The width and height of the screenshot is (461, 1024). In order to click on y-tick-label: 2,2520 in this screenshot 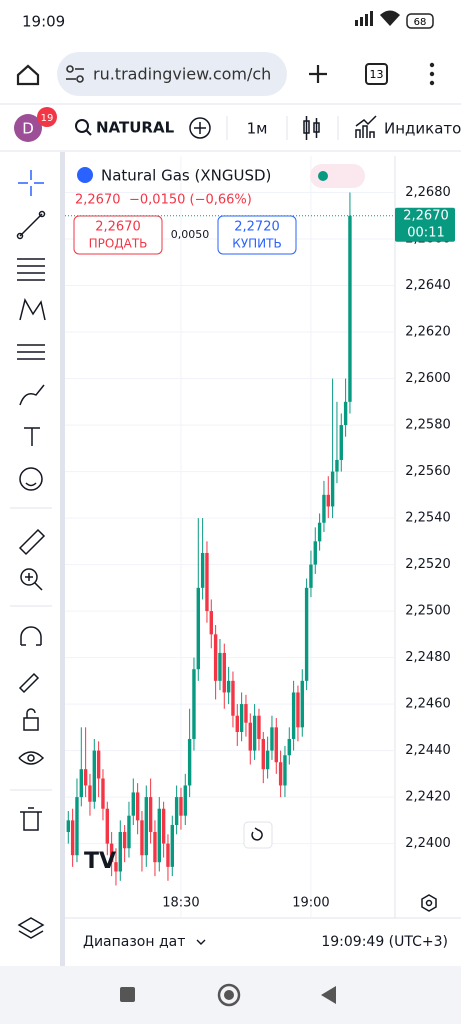, I will do `click(428, 564)`.